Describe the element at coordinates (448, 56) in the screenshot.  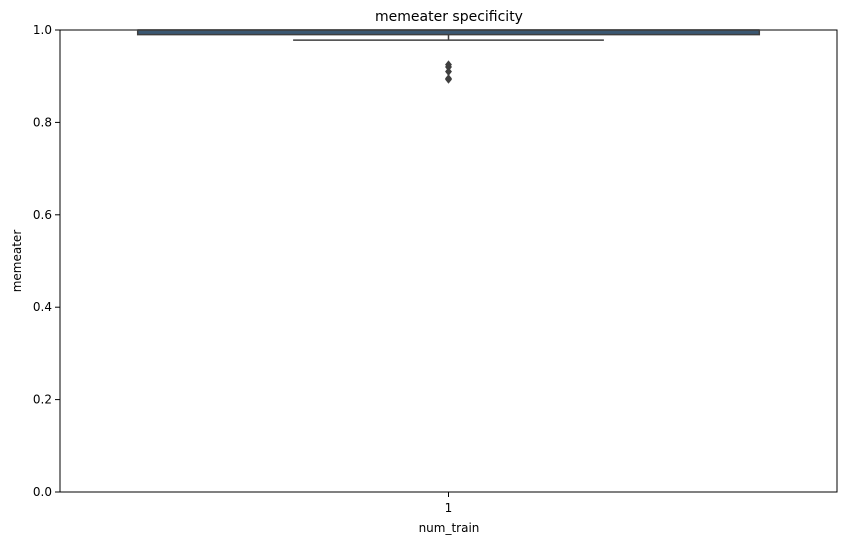
I see `box-marks` at that location.